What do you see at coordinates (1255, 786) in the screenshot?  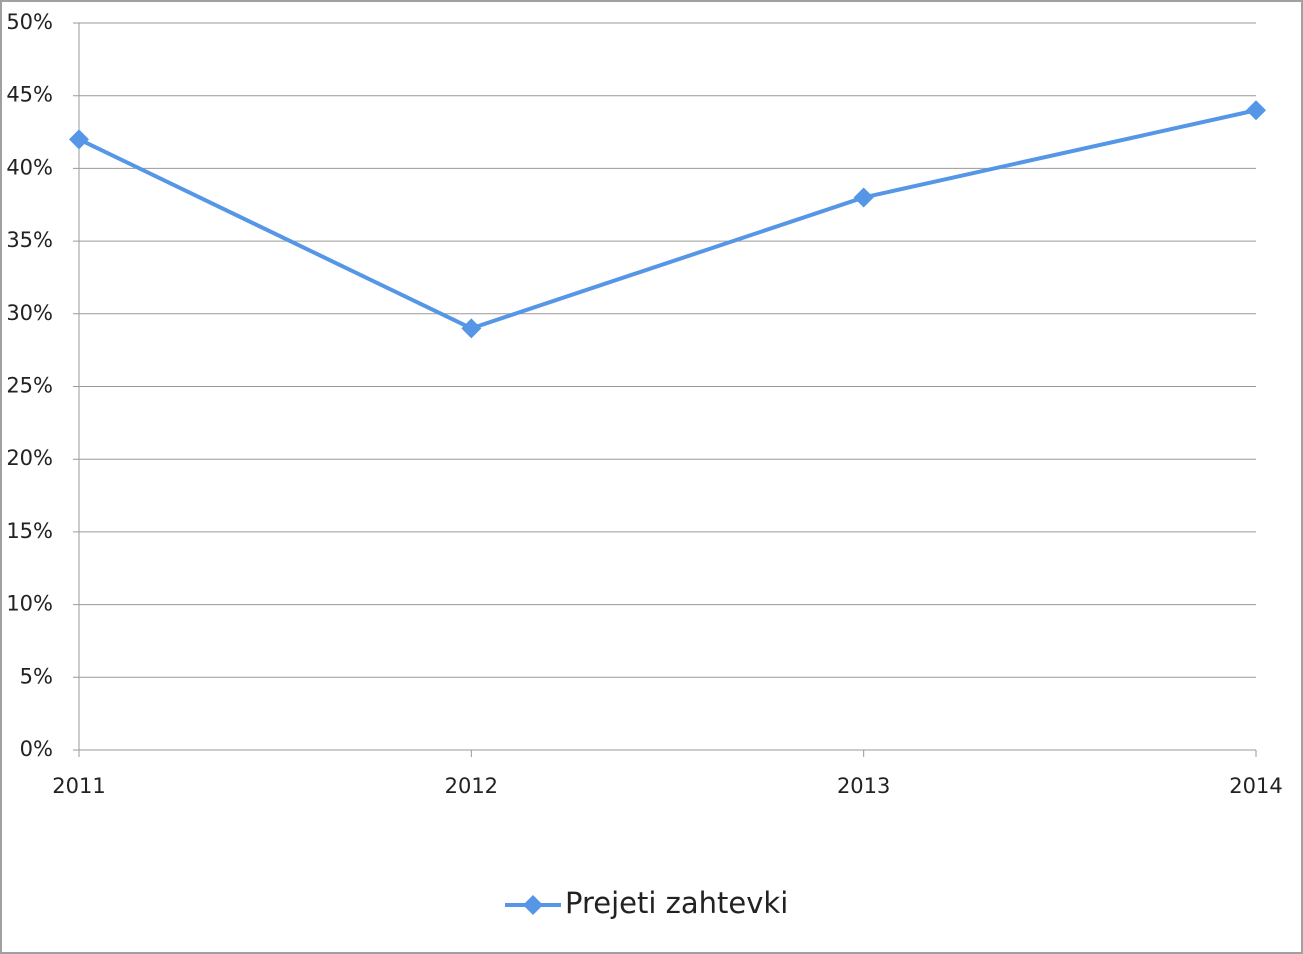 I see `x-tick-label: 2014` at bounding box center [1255, 786].